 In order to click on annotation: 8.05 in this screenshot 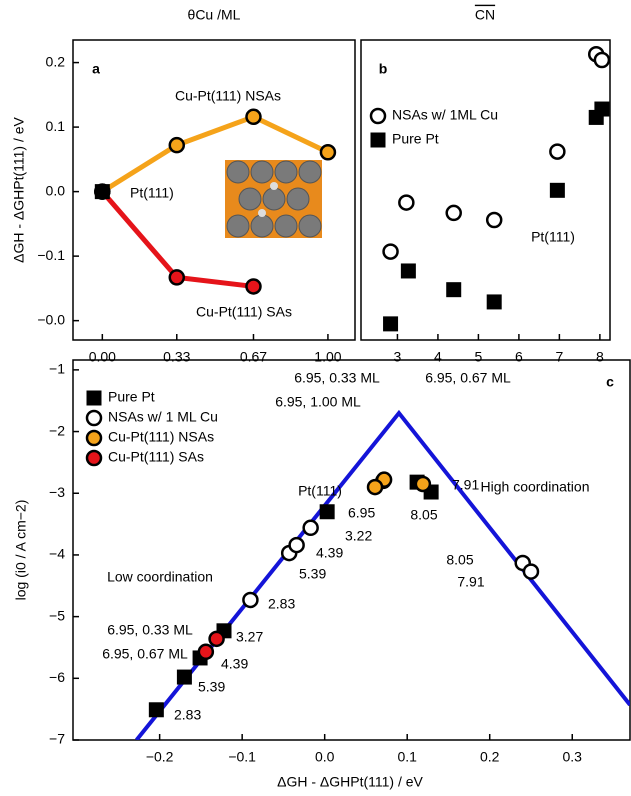, I will do `click(423, 515)`.